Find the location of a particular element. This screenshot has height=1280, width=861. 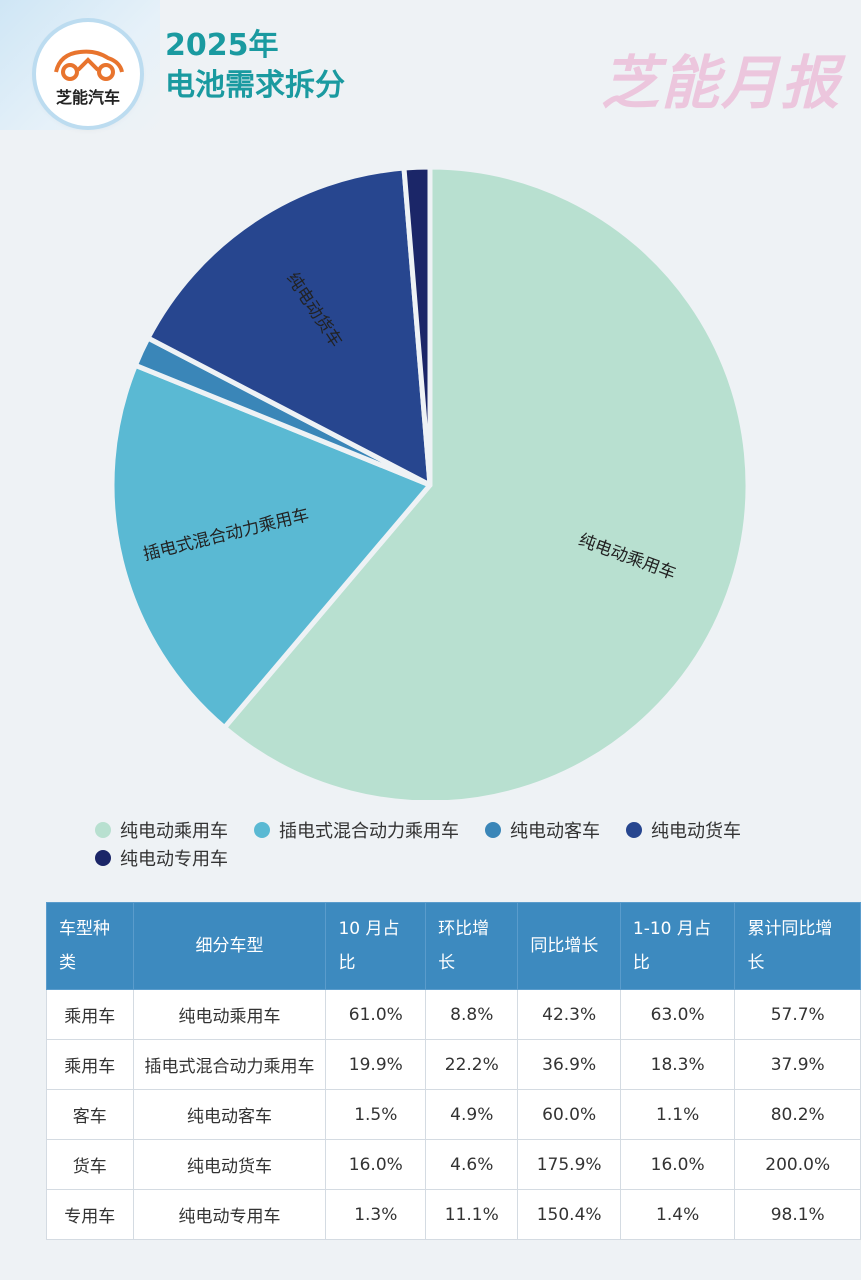

table-cell: 42.3% is located at coordinates (569, 1014).